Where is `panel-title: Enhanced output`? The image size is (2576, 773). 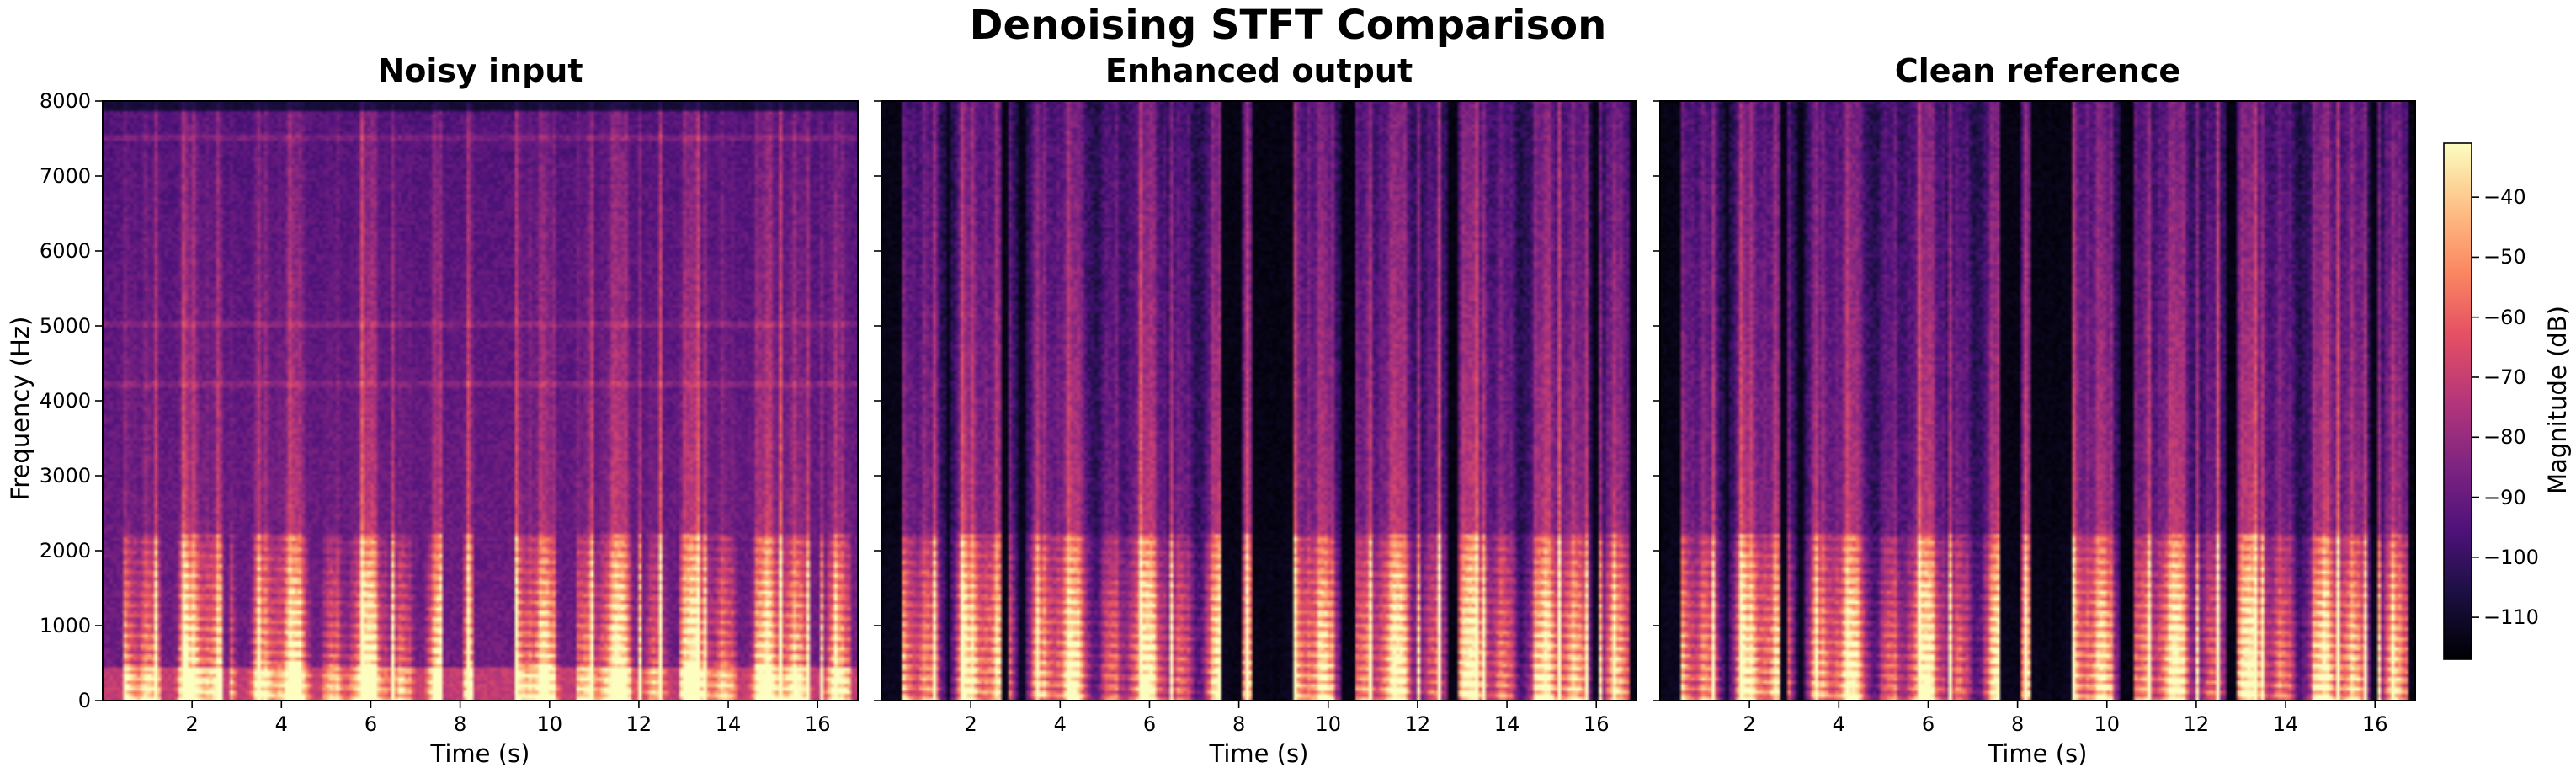 panel-title: Enhanced output is located at coordinates (1259, 71).